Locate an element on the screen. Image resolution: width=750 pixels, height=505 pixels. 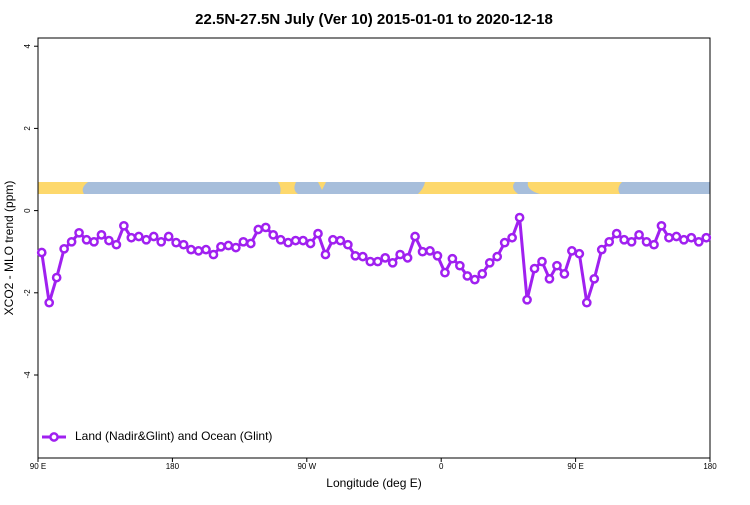
x-tick-label: 90 W is located at coordinates (306, 466).